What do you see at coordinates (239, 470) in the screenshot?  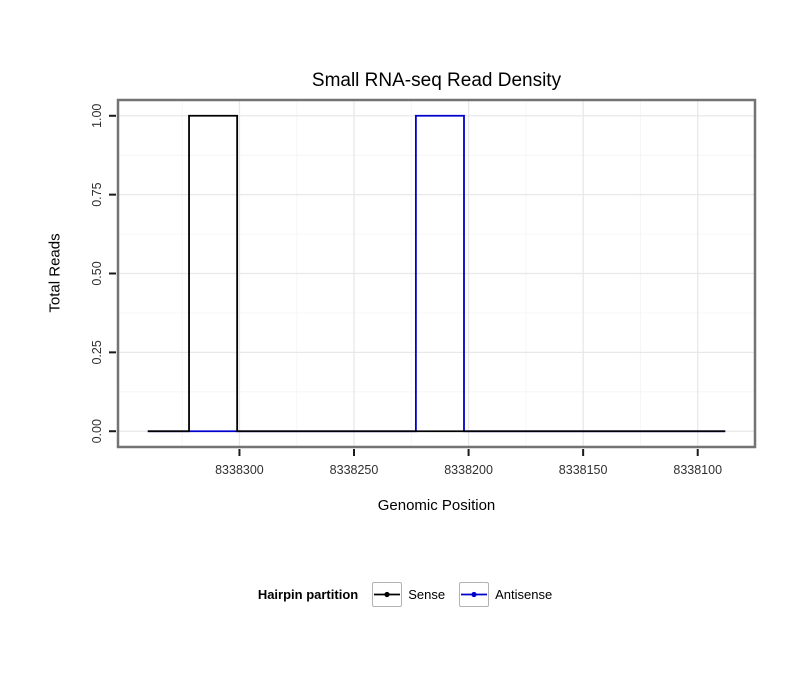 I see `x-tick-label: 8338300` at bounding box center [239, 470].